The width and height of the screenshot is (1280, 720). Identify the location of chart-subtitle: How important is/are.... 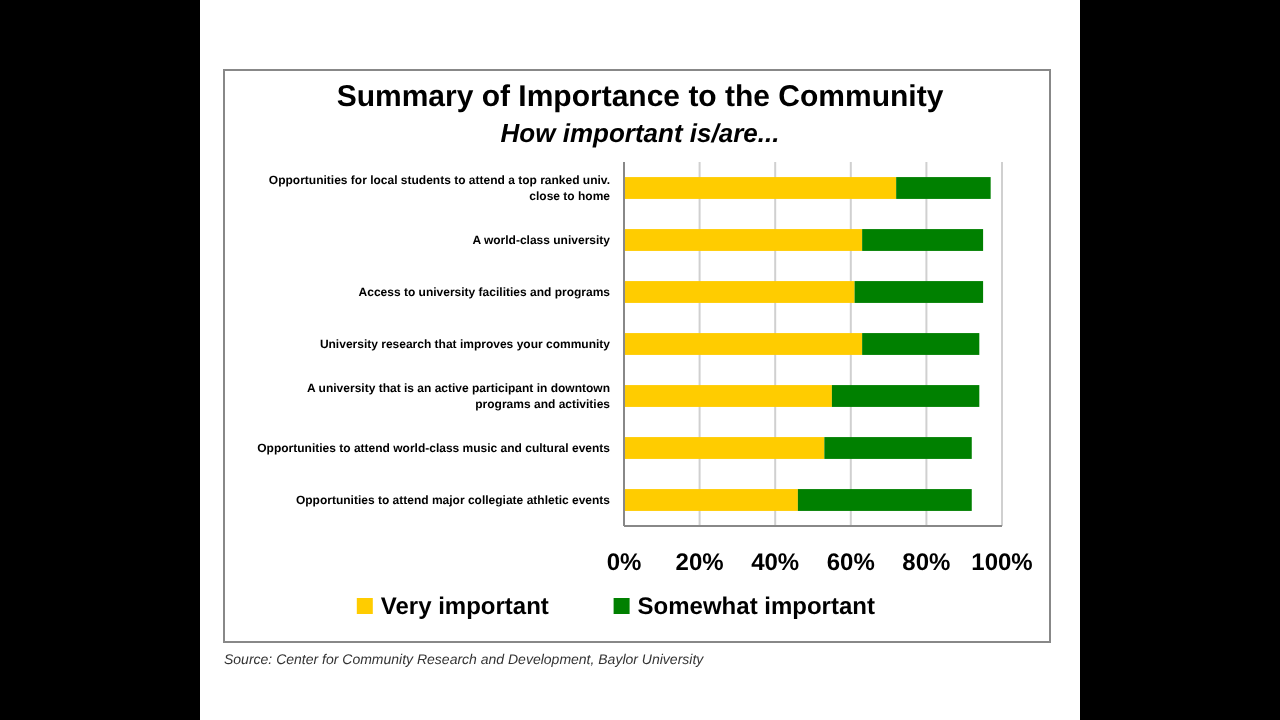
(640, 133).